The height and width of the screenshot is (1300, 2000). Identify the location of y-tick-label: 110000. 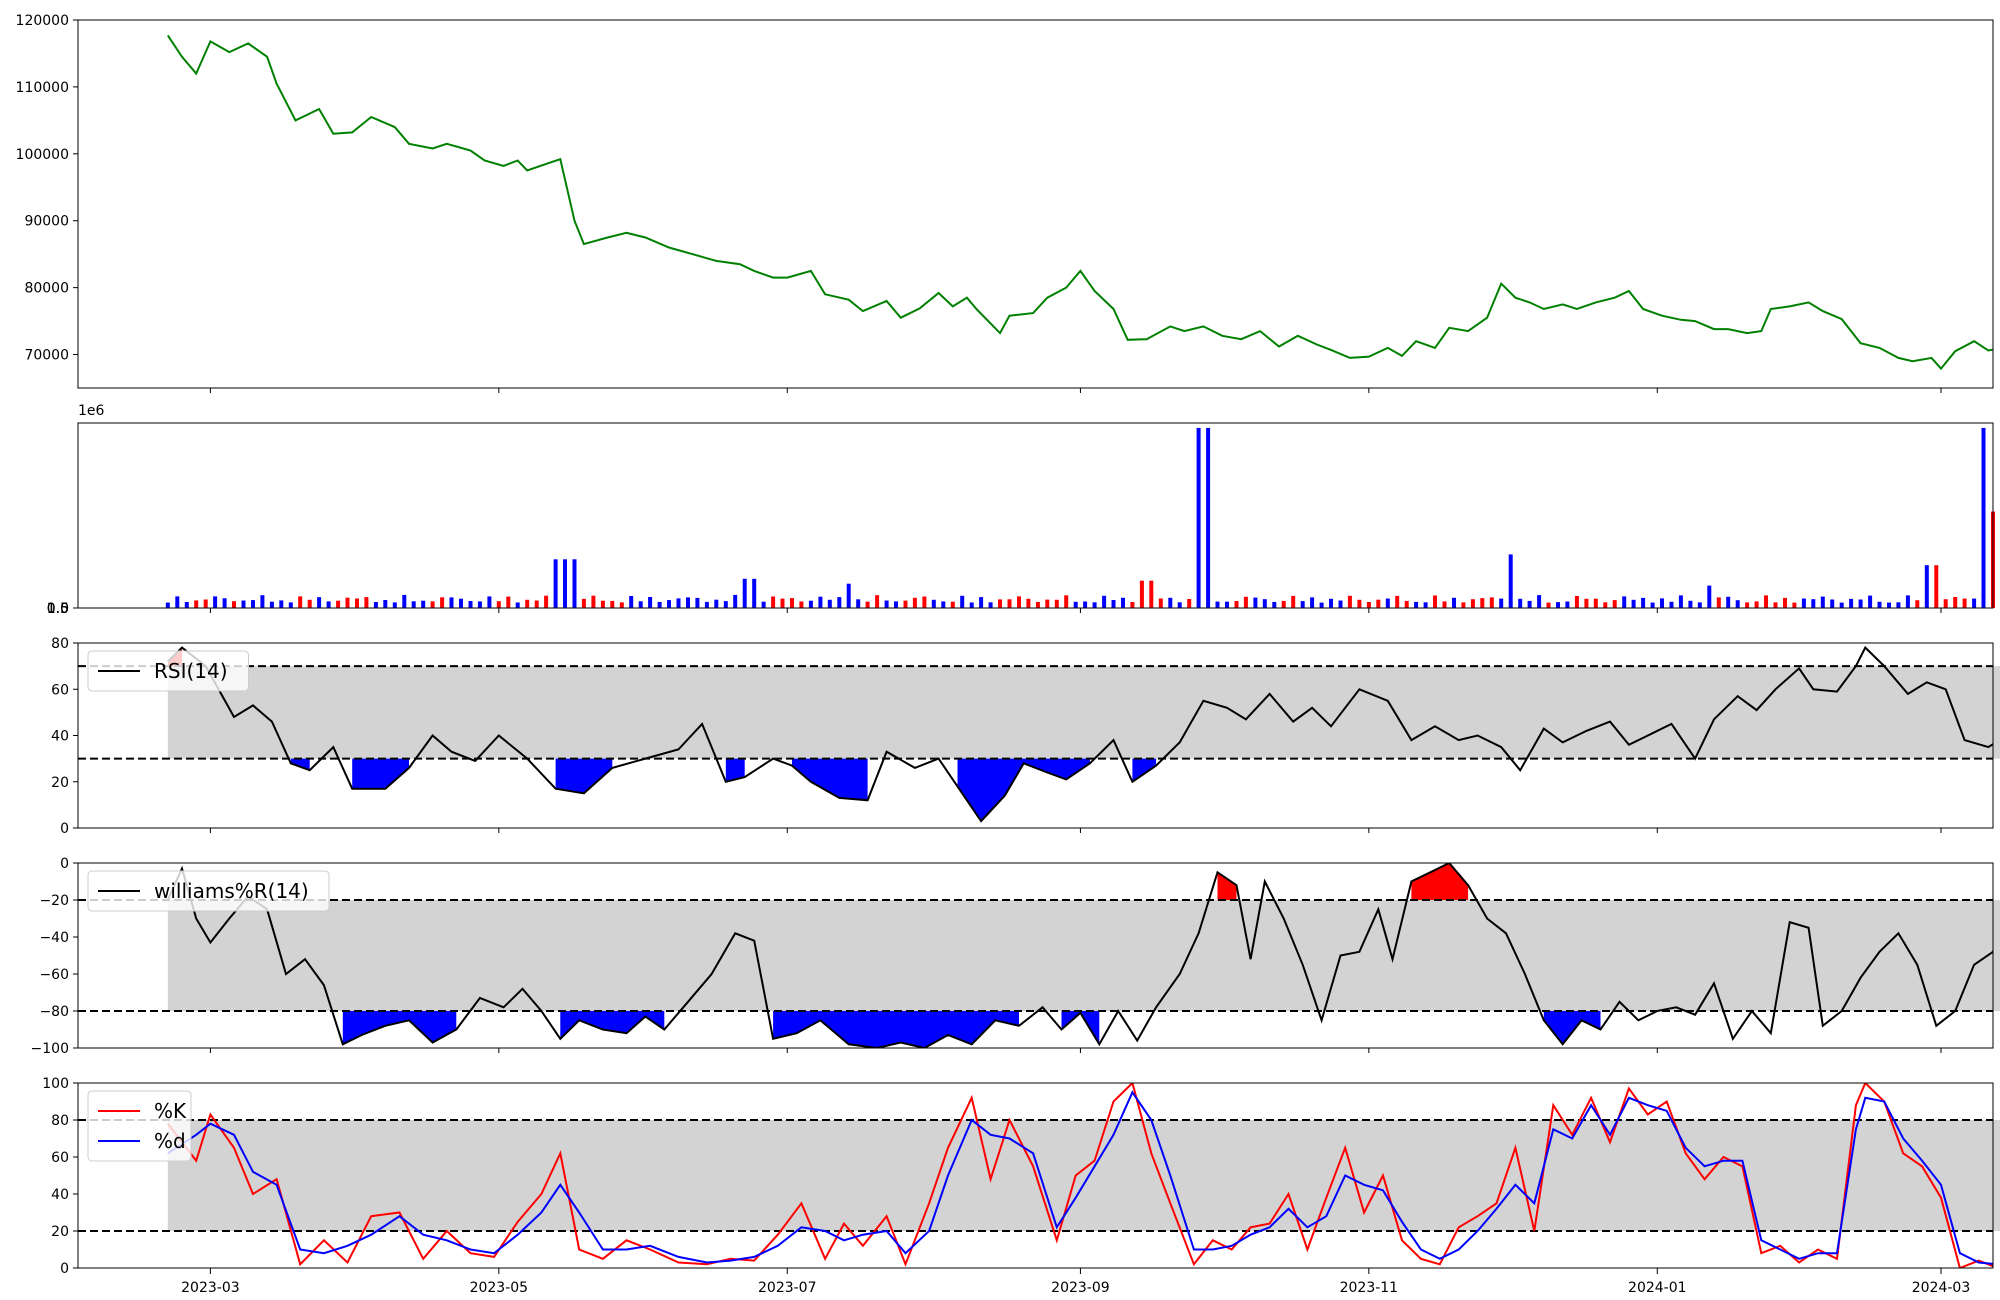
(42, 88).